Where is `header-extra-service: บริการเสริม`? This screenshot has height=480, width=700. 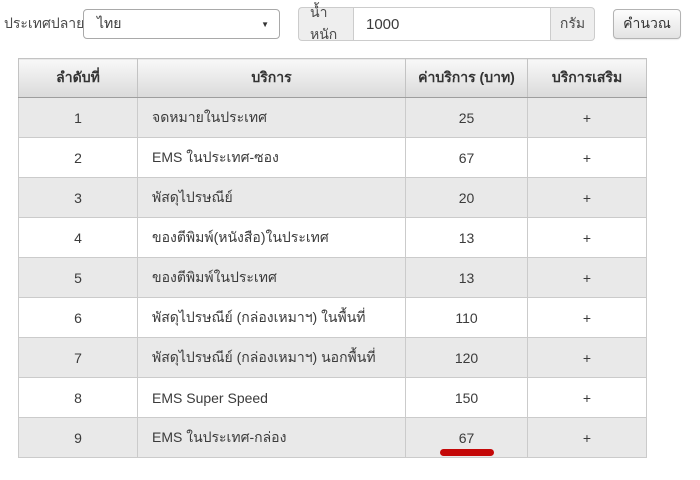 header-extra-service: บริการเสริม is located at coordinates (587, 78).